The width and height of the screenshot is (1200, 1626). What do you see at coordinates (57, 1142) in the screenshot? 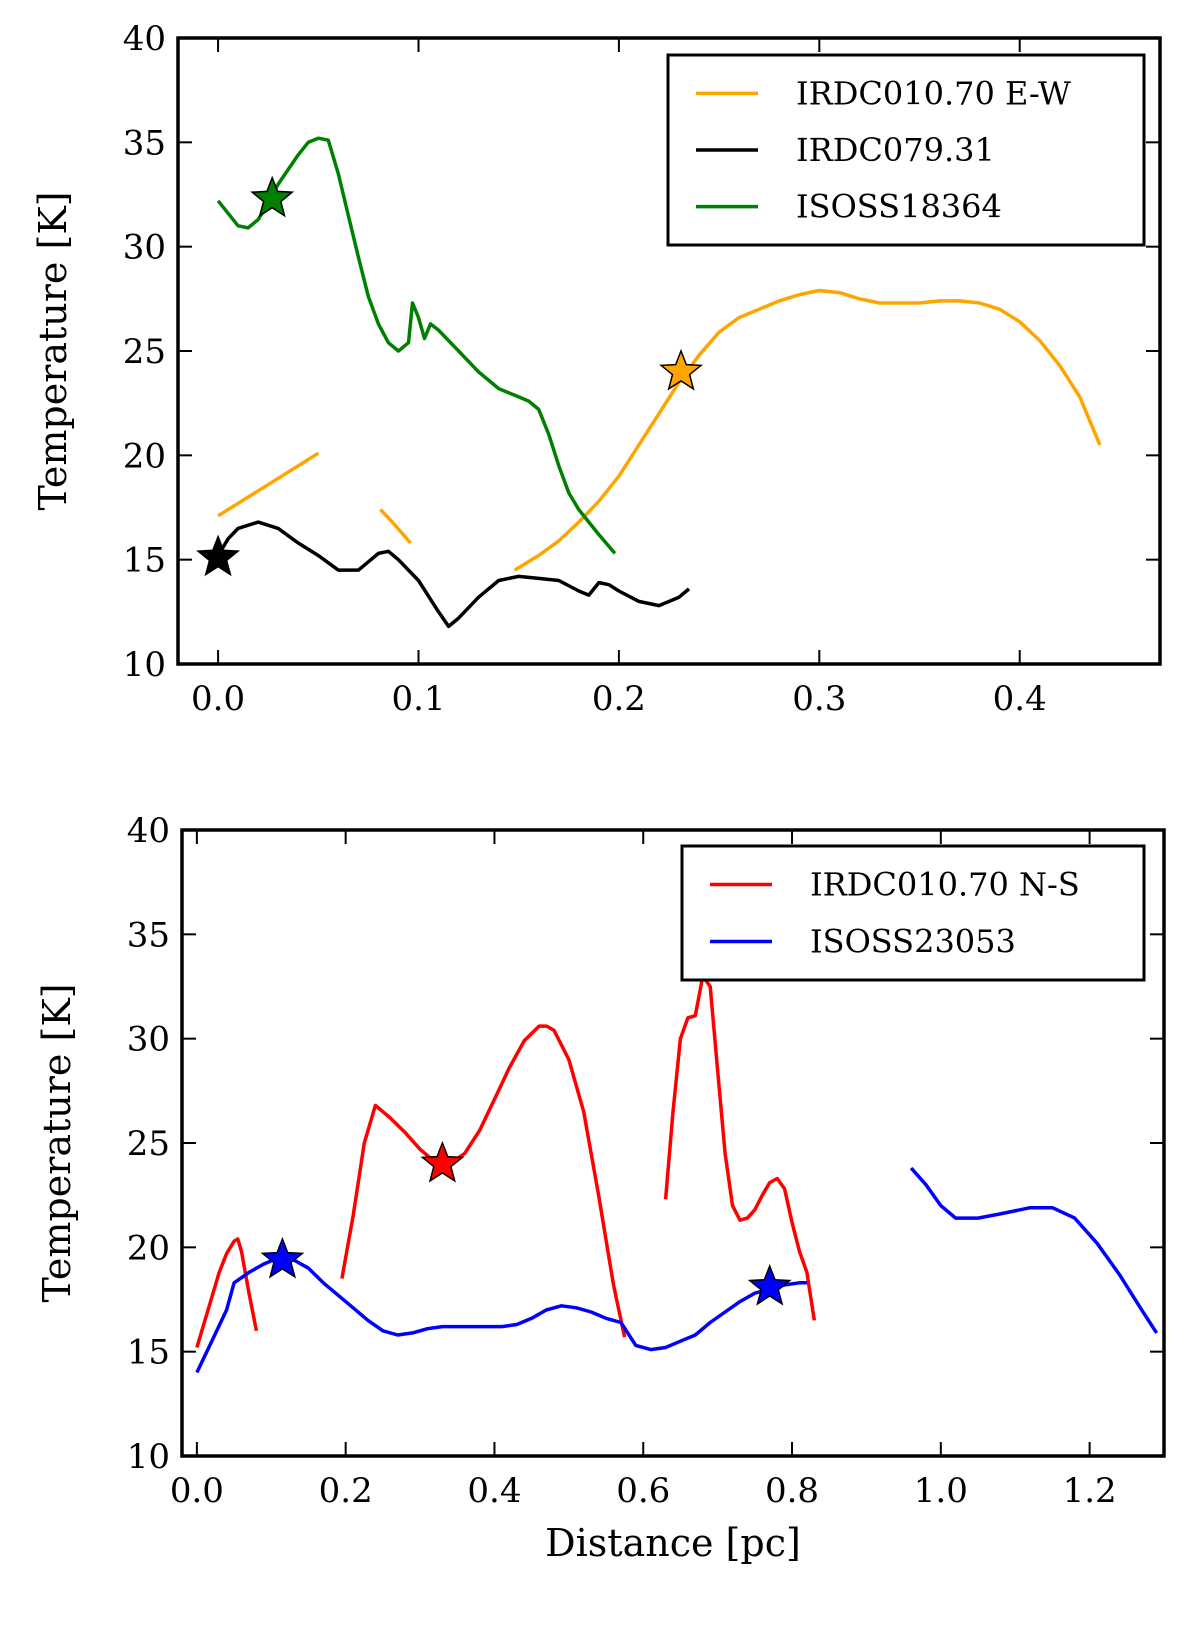
I see `bottom-chart-y-axis-label: Temperature [K]` at bounding box center [57, 1142].